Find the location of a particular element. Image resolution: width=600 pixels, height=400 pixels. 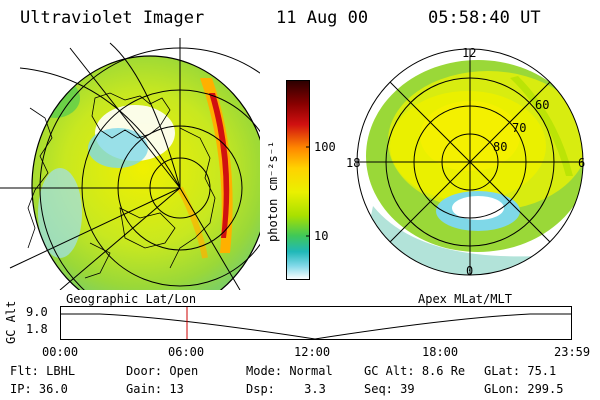

left-panel-caption: Geographic Lat/Lon is located at coordinates (131, 299).